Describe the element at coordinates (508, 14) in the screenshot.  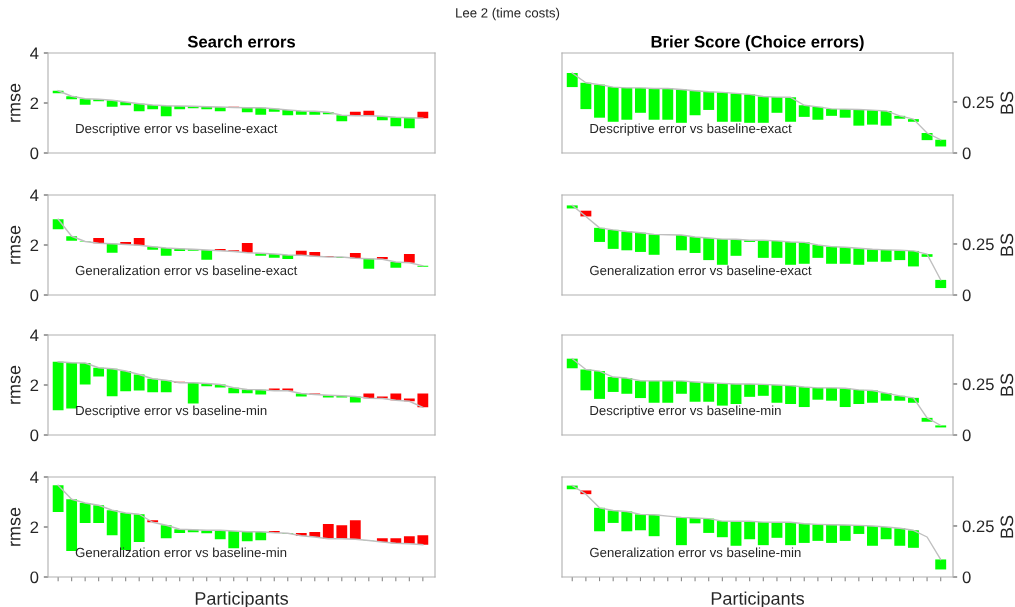
I see `text: Lee 2 (time costs)` at that location.